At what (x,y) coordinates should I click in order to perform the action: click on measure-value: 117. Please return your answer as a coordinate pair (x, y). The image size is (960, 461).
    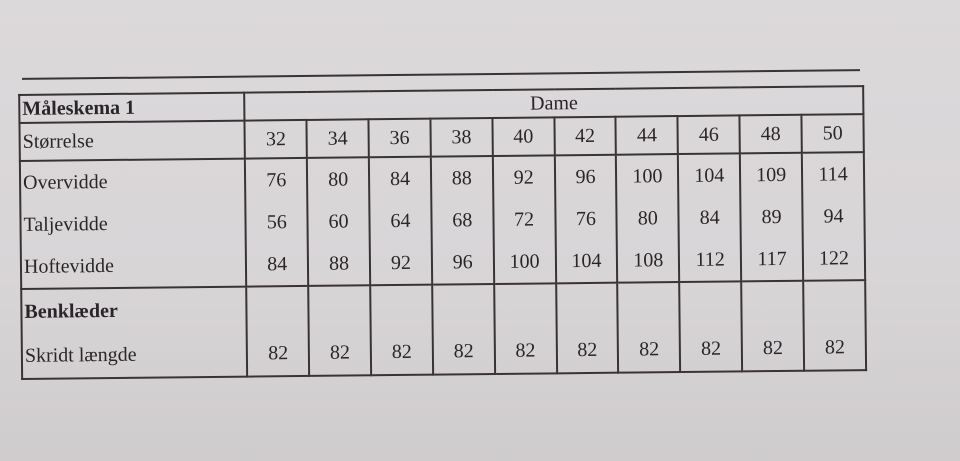
    Looking at the image, I should click on (772, 259).